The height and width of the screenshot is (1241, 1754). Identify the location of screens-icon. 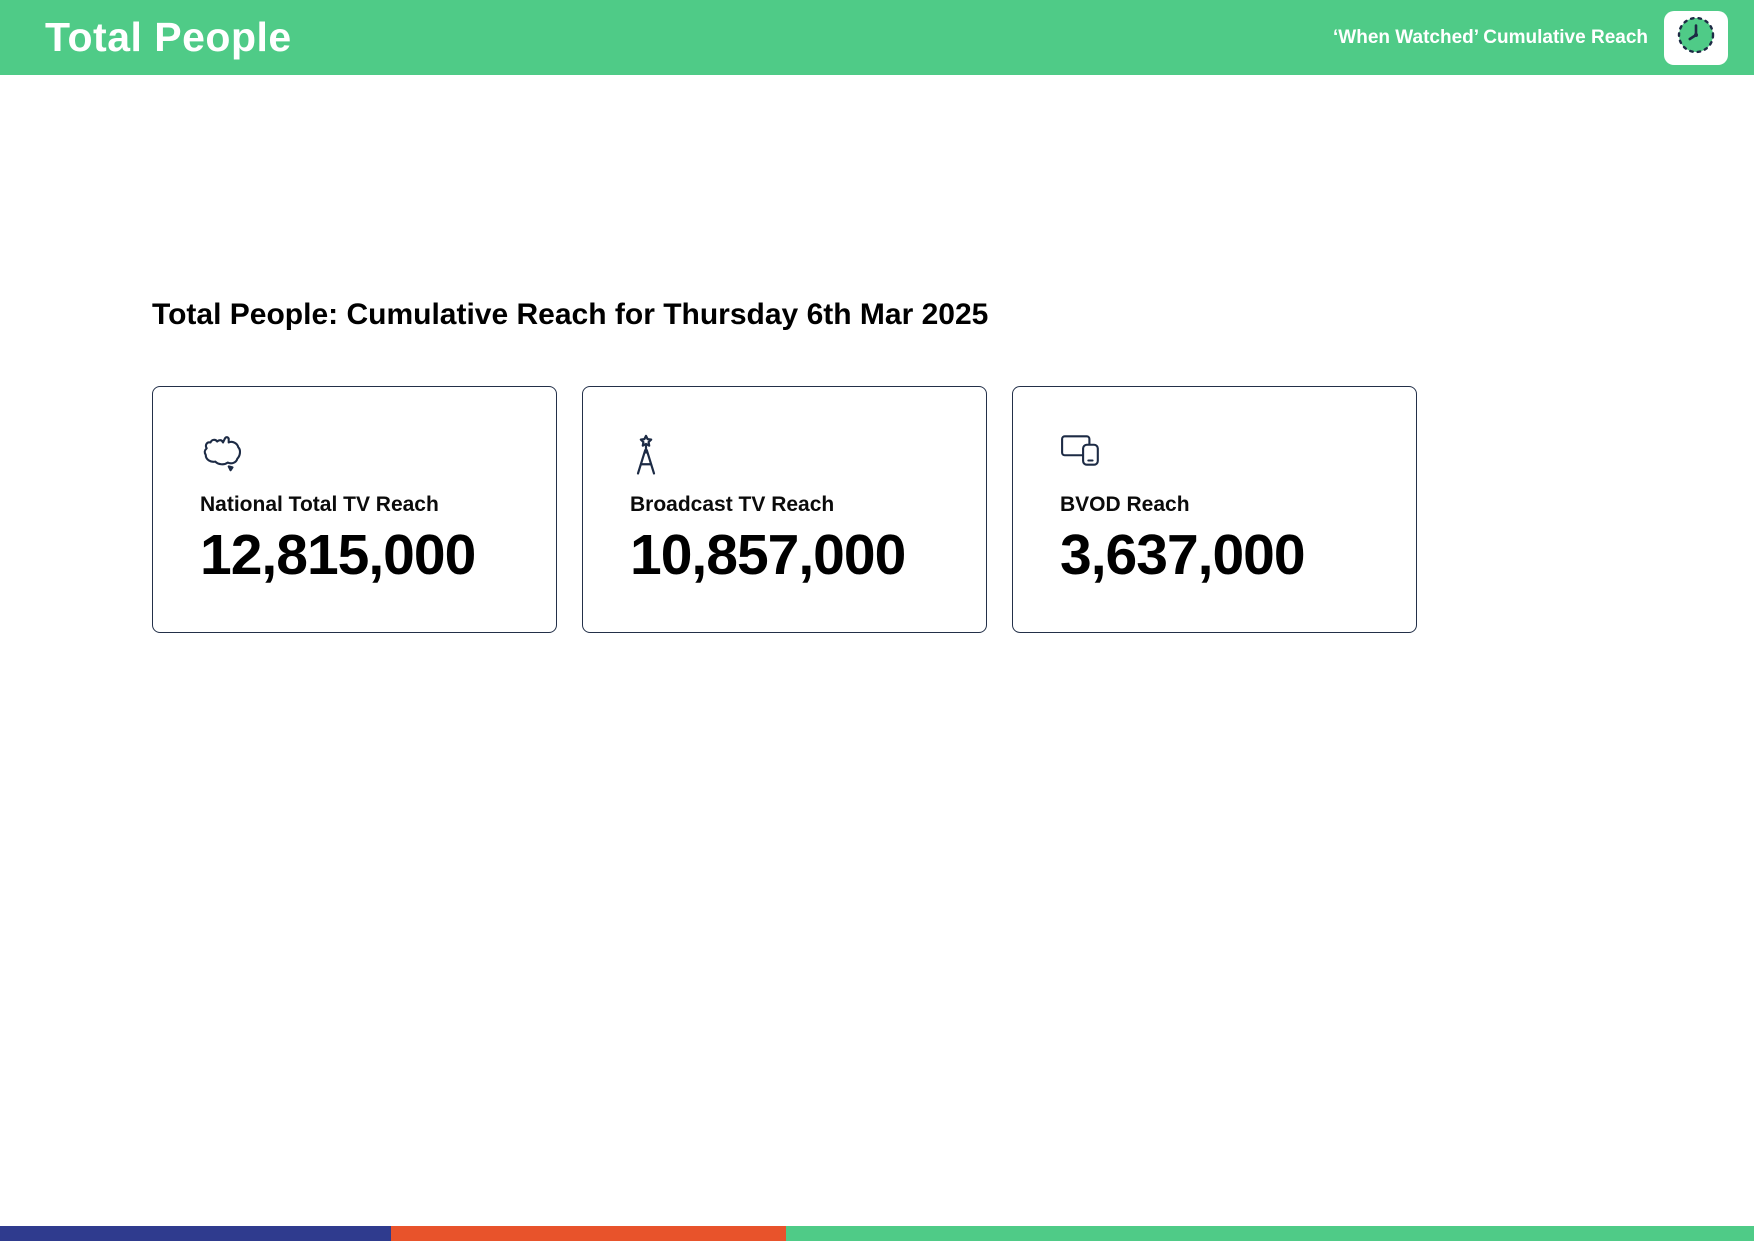
(1223, 457).